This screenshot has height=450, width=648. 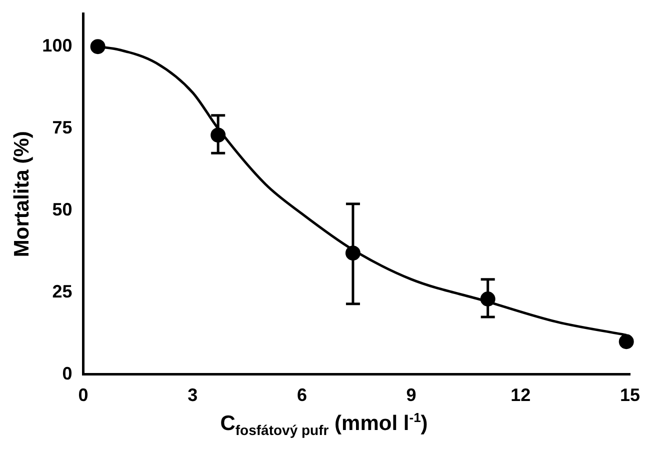 What do you see at coordinates (630, 395) in the screenshot?
I see `x-tick-label: 15` at bounding box center [630, 395].